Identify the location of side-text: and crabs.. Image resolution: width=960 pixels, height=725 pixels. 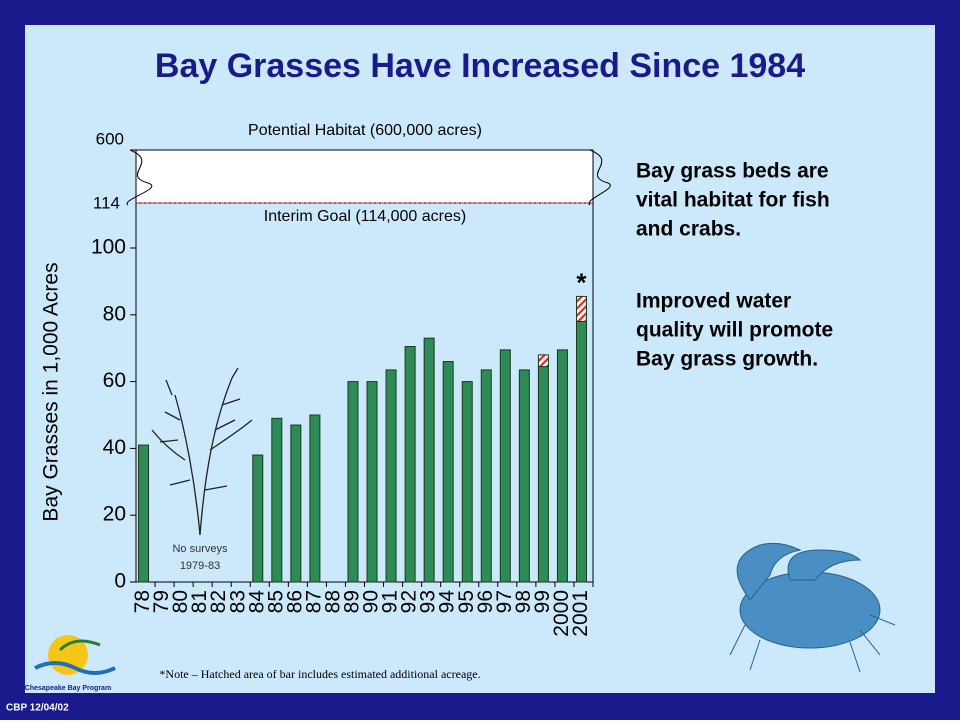
(688, 229).